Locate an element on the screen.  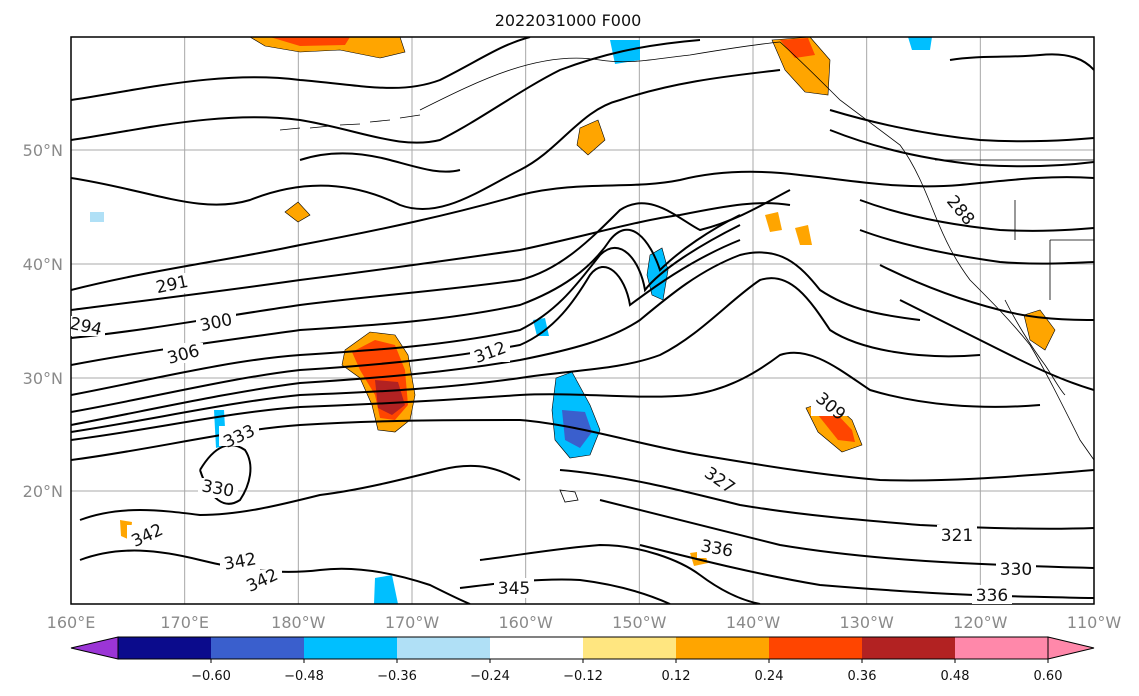
hawaii-island is located at coordinates (569, 496).